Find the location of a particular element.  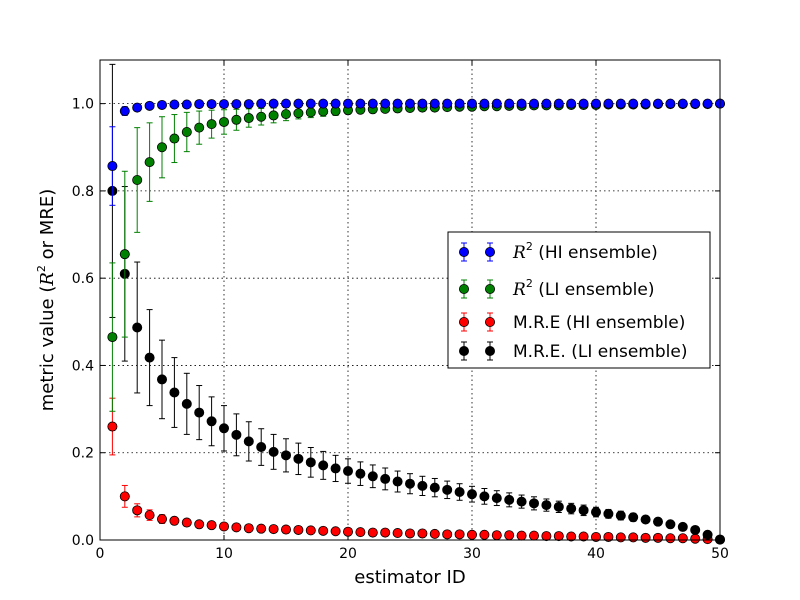

x-tick-label: 20 is located at coordinates (348, 554).